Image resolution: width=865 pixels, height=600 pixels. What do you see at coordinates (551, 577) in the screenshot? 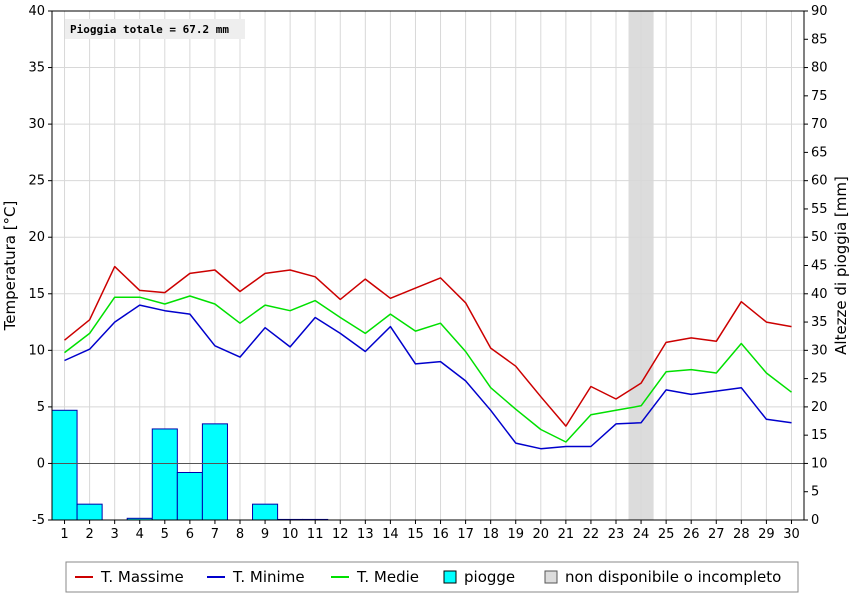
I see `legend-swatch-unavailable` at bounding box center [551, 577].